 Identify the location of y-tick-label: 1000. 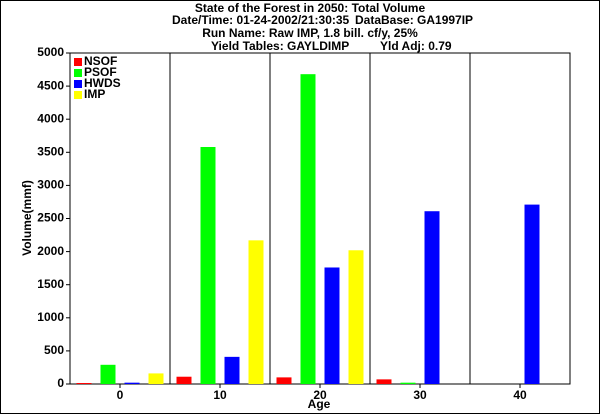
(50, 317).